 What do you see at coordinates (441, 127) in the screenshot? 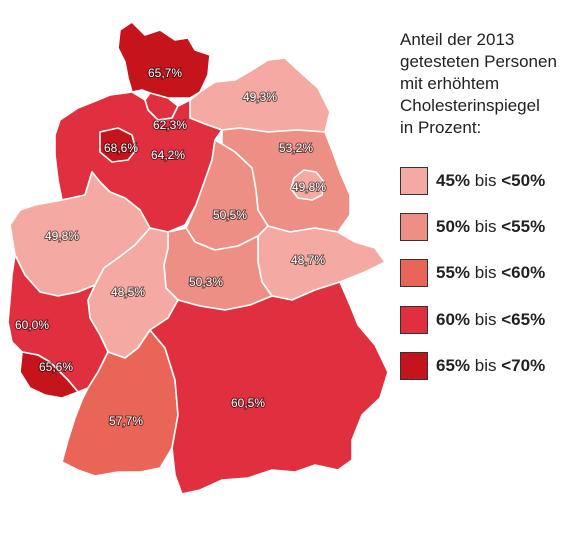
I see `legend-title-line: in Prozent:` at bounding box center [441, 127].